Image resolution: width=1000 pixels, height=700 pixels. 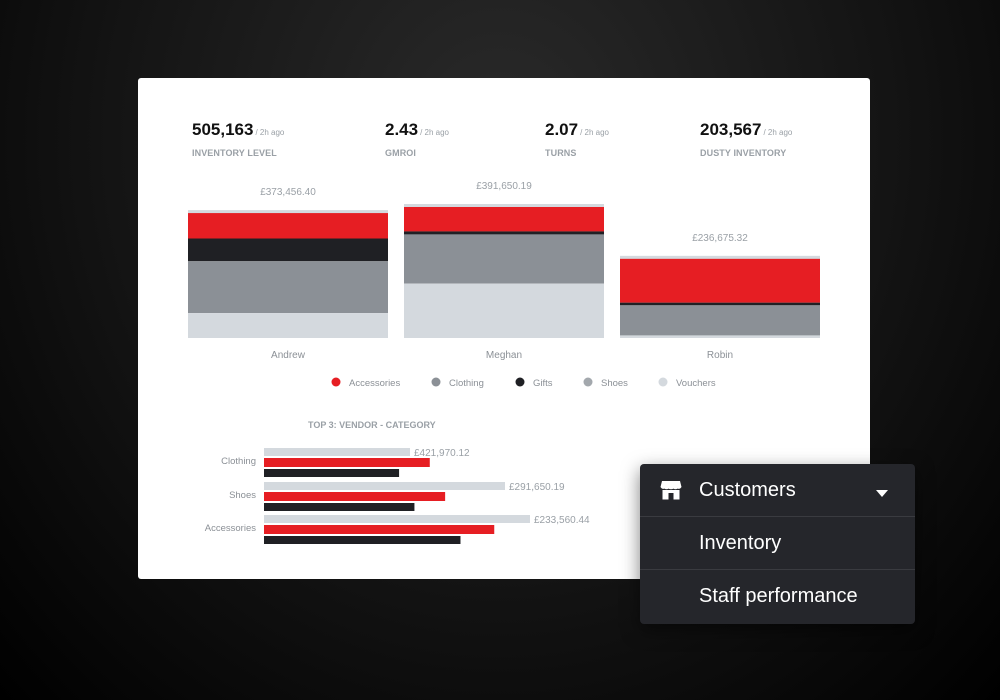 What do you see at coordinates (720, 238) in the screenshot?
I see `bar-total-label: £236,675.32` at bounding box center [720, 238].